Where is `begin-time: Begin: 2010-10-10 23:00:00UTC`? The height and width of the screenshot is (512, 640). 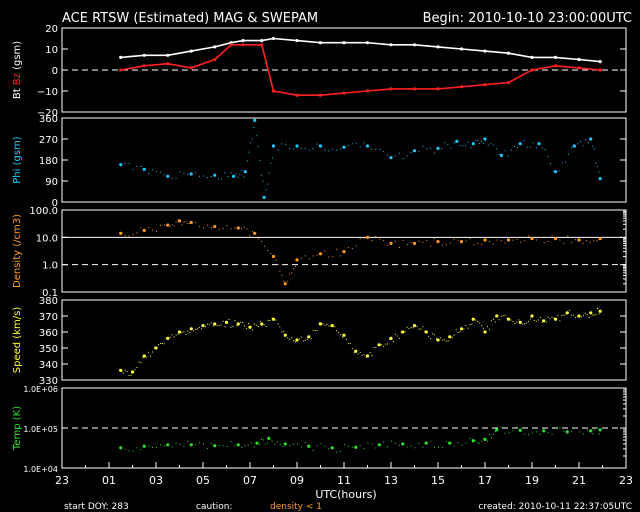 begin-time: Begin: 2010-10-10 23:00:00UTC is located at coordinates (527, 18).